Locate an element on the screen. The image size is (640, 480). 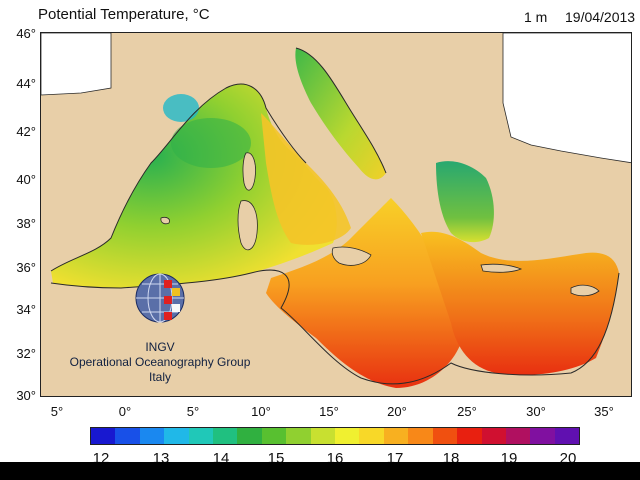
lon-label-5w: 5° is located at coordinates (57, 411).